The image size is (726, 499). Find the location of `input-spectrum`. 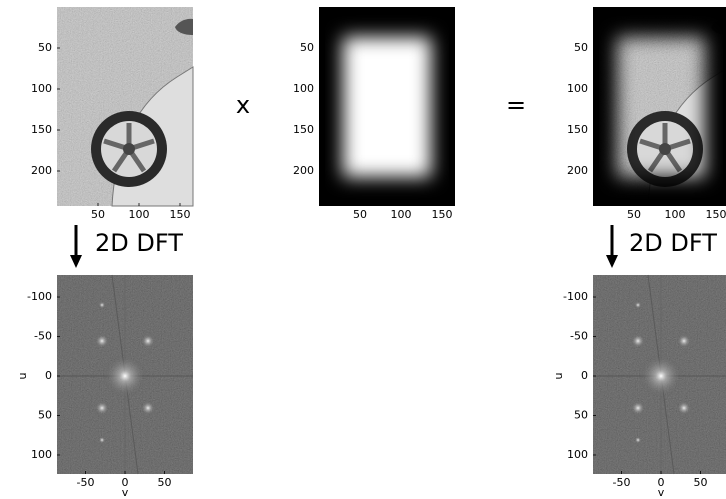

input-spectrum is located at coordinates (125, 374).